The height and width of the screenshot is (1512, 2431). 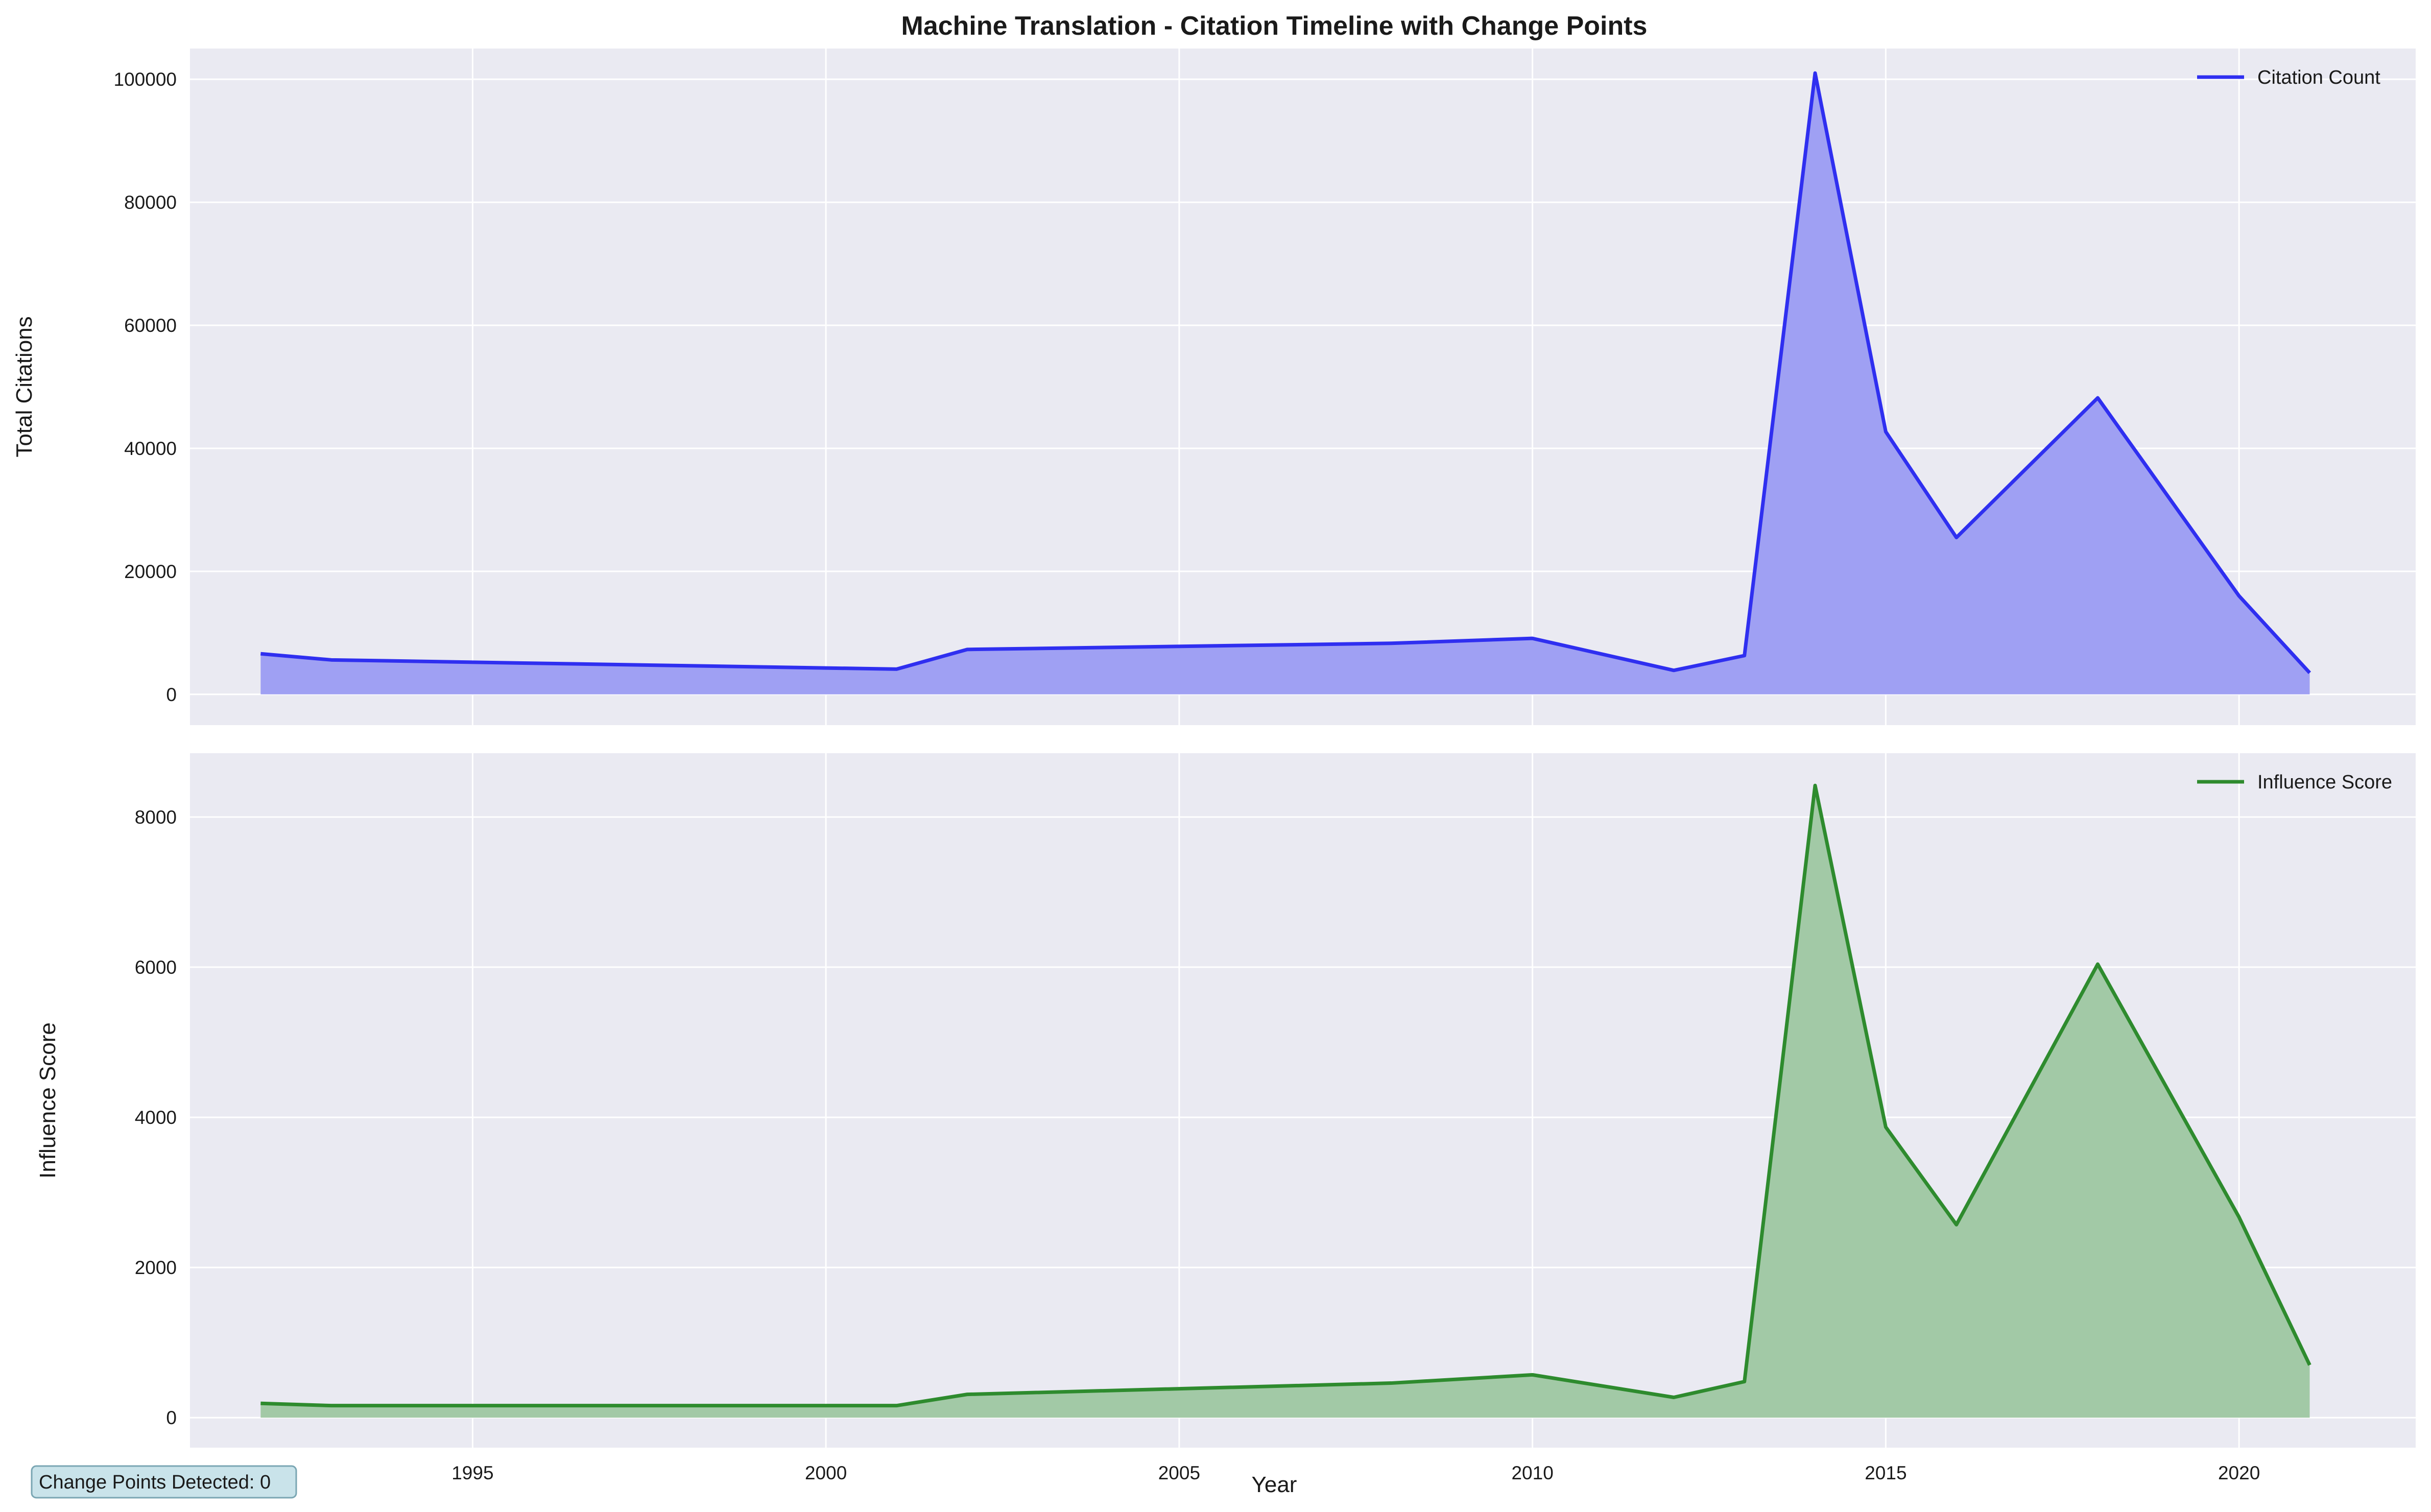 I want to click on y-tick-label: 8000, so click(x=156, y=817).